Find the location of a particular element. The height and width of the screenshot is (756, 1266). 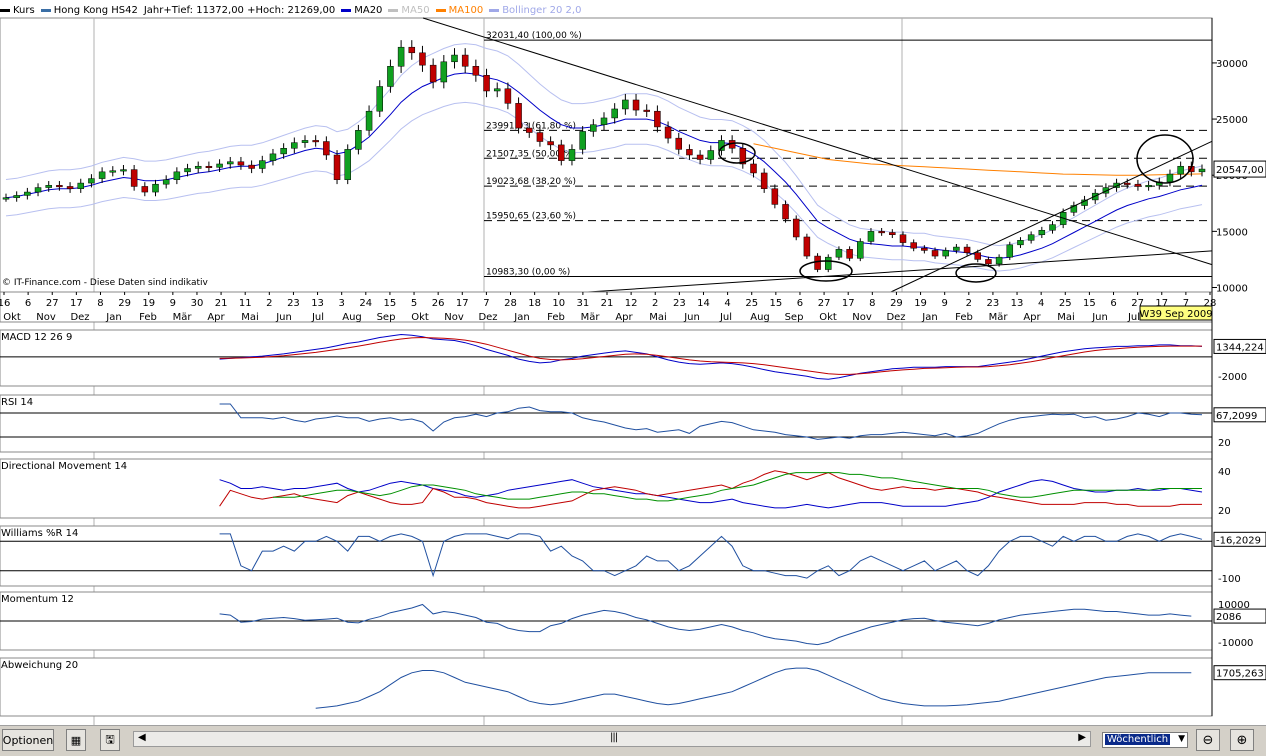

indicator-last-value: 2086 is located at coordinates (1228, 617).